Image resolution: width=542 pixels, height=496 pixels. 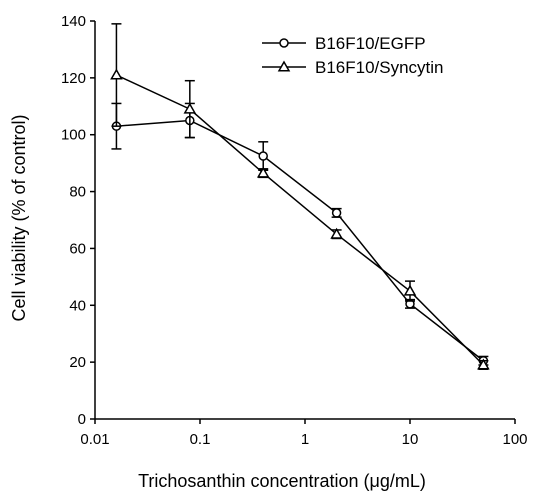 I want to click on y-tick-label: 40, so click(x=77, y=305).